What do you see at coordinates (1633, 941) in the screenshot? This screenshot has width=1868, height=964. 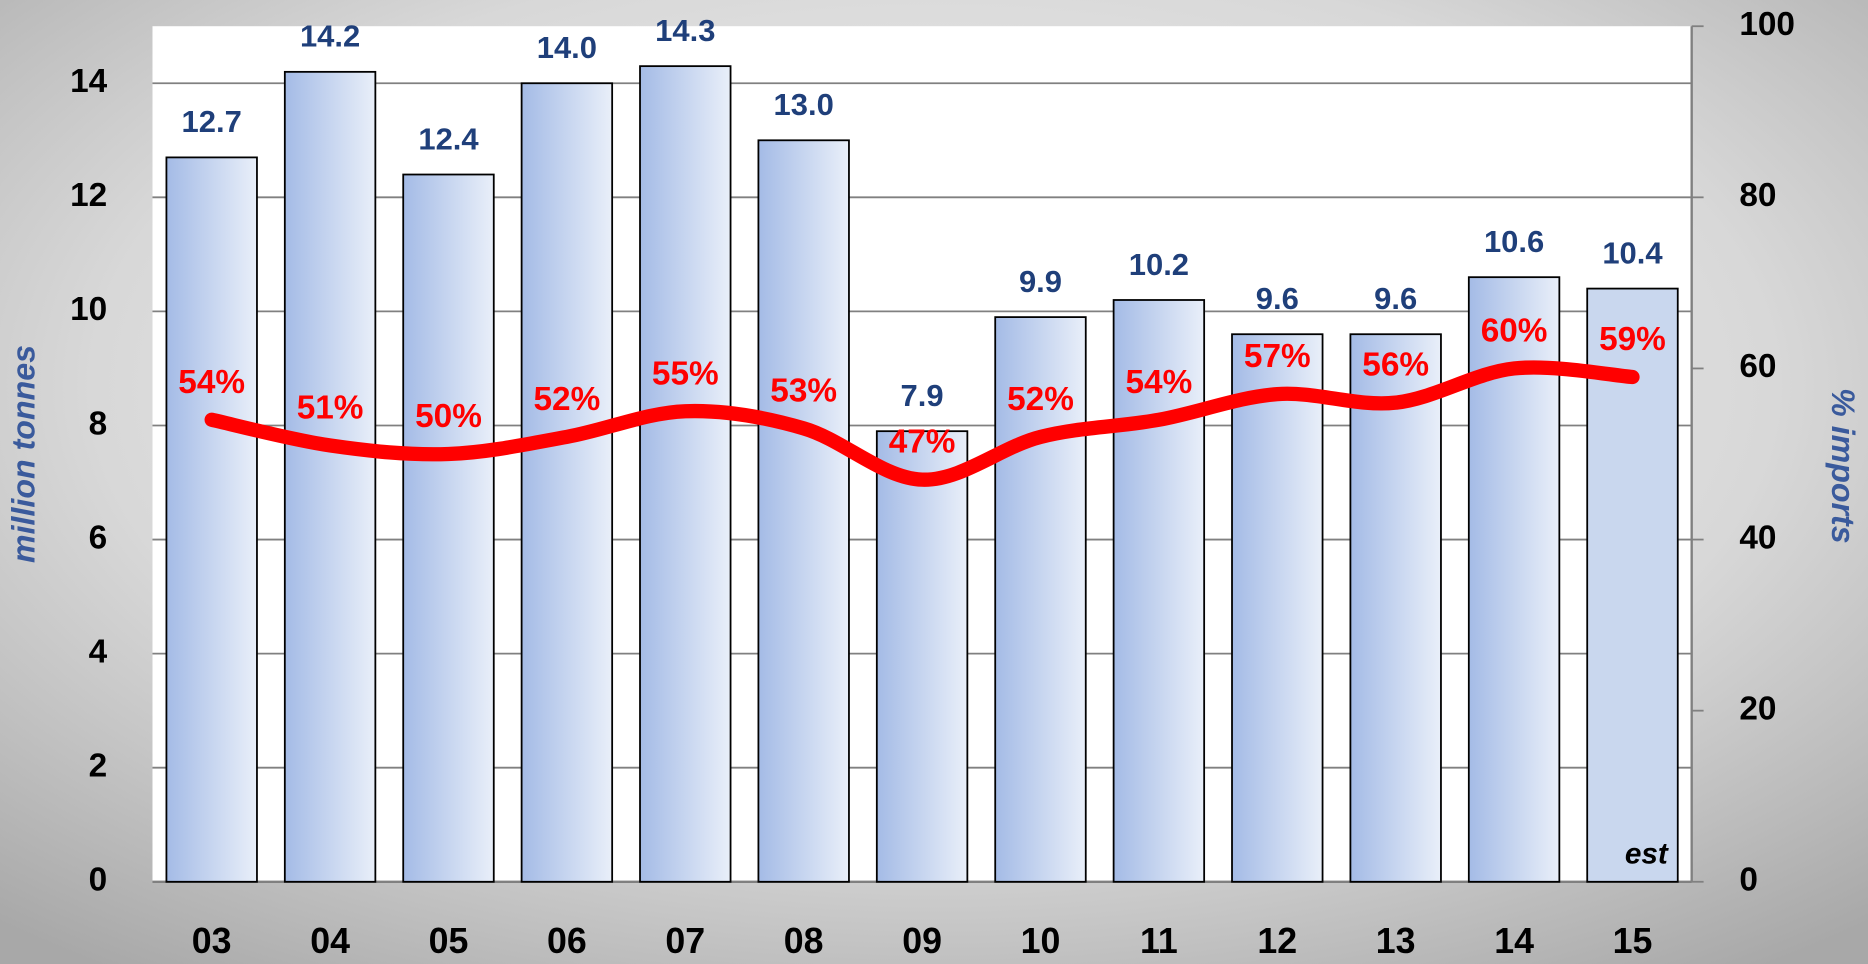 I see `x-tick-label: 15` at bounding box center [1633, 941].